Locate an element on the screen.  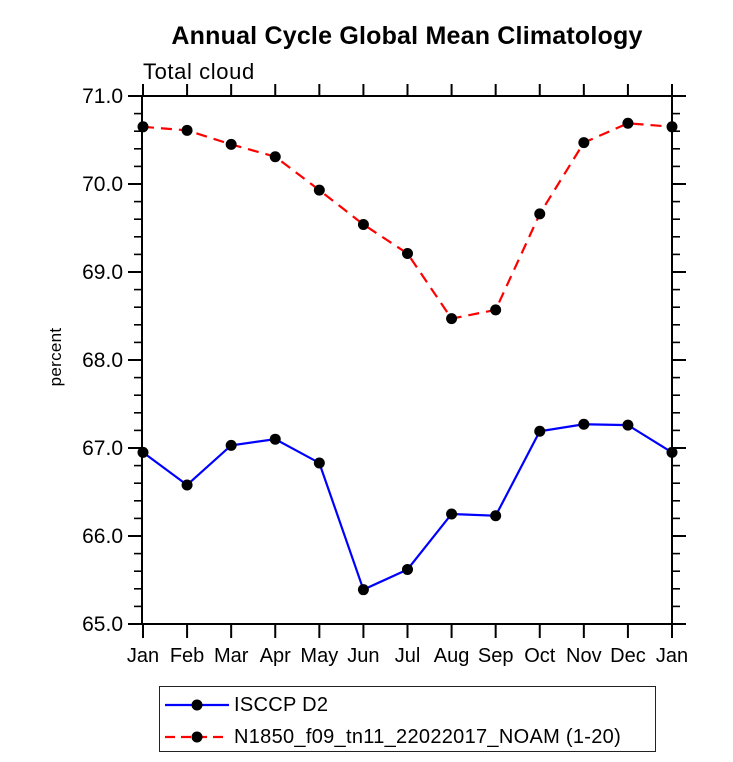
x-tick-label: Feb is located at coordinates (187, 656).